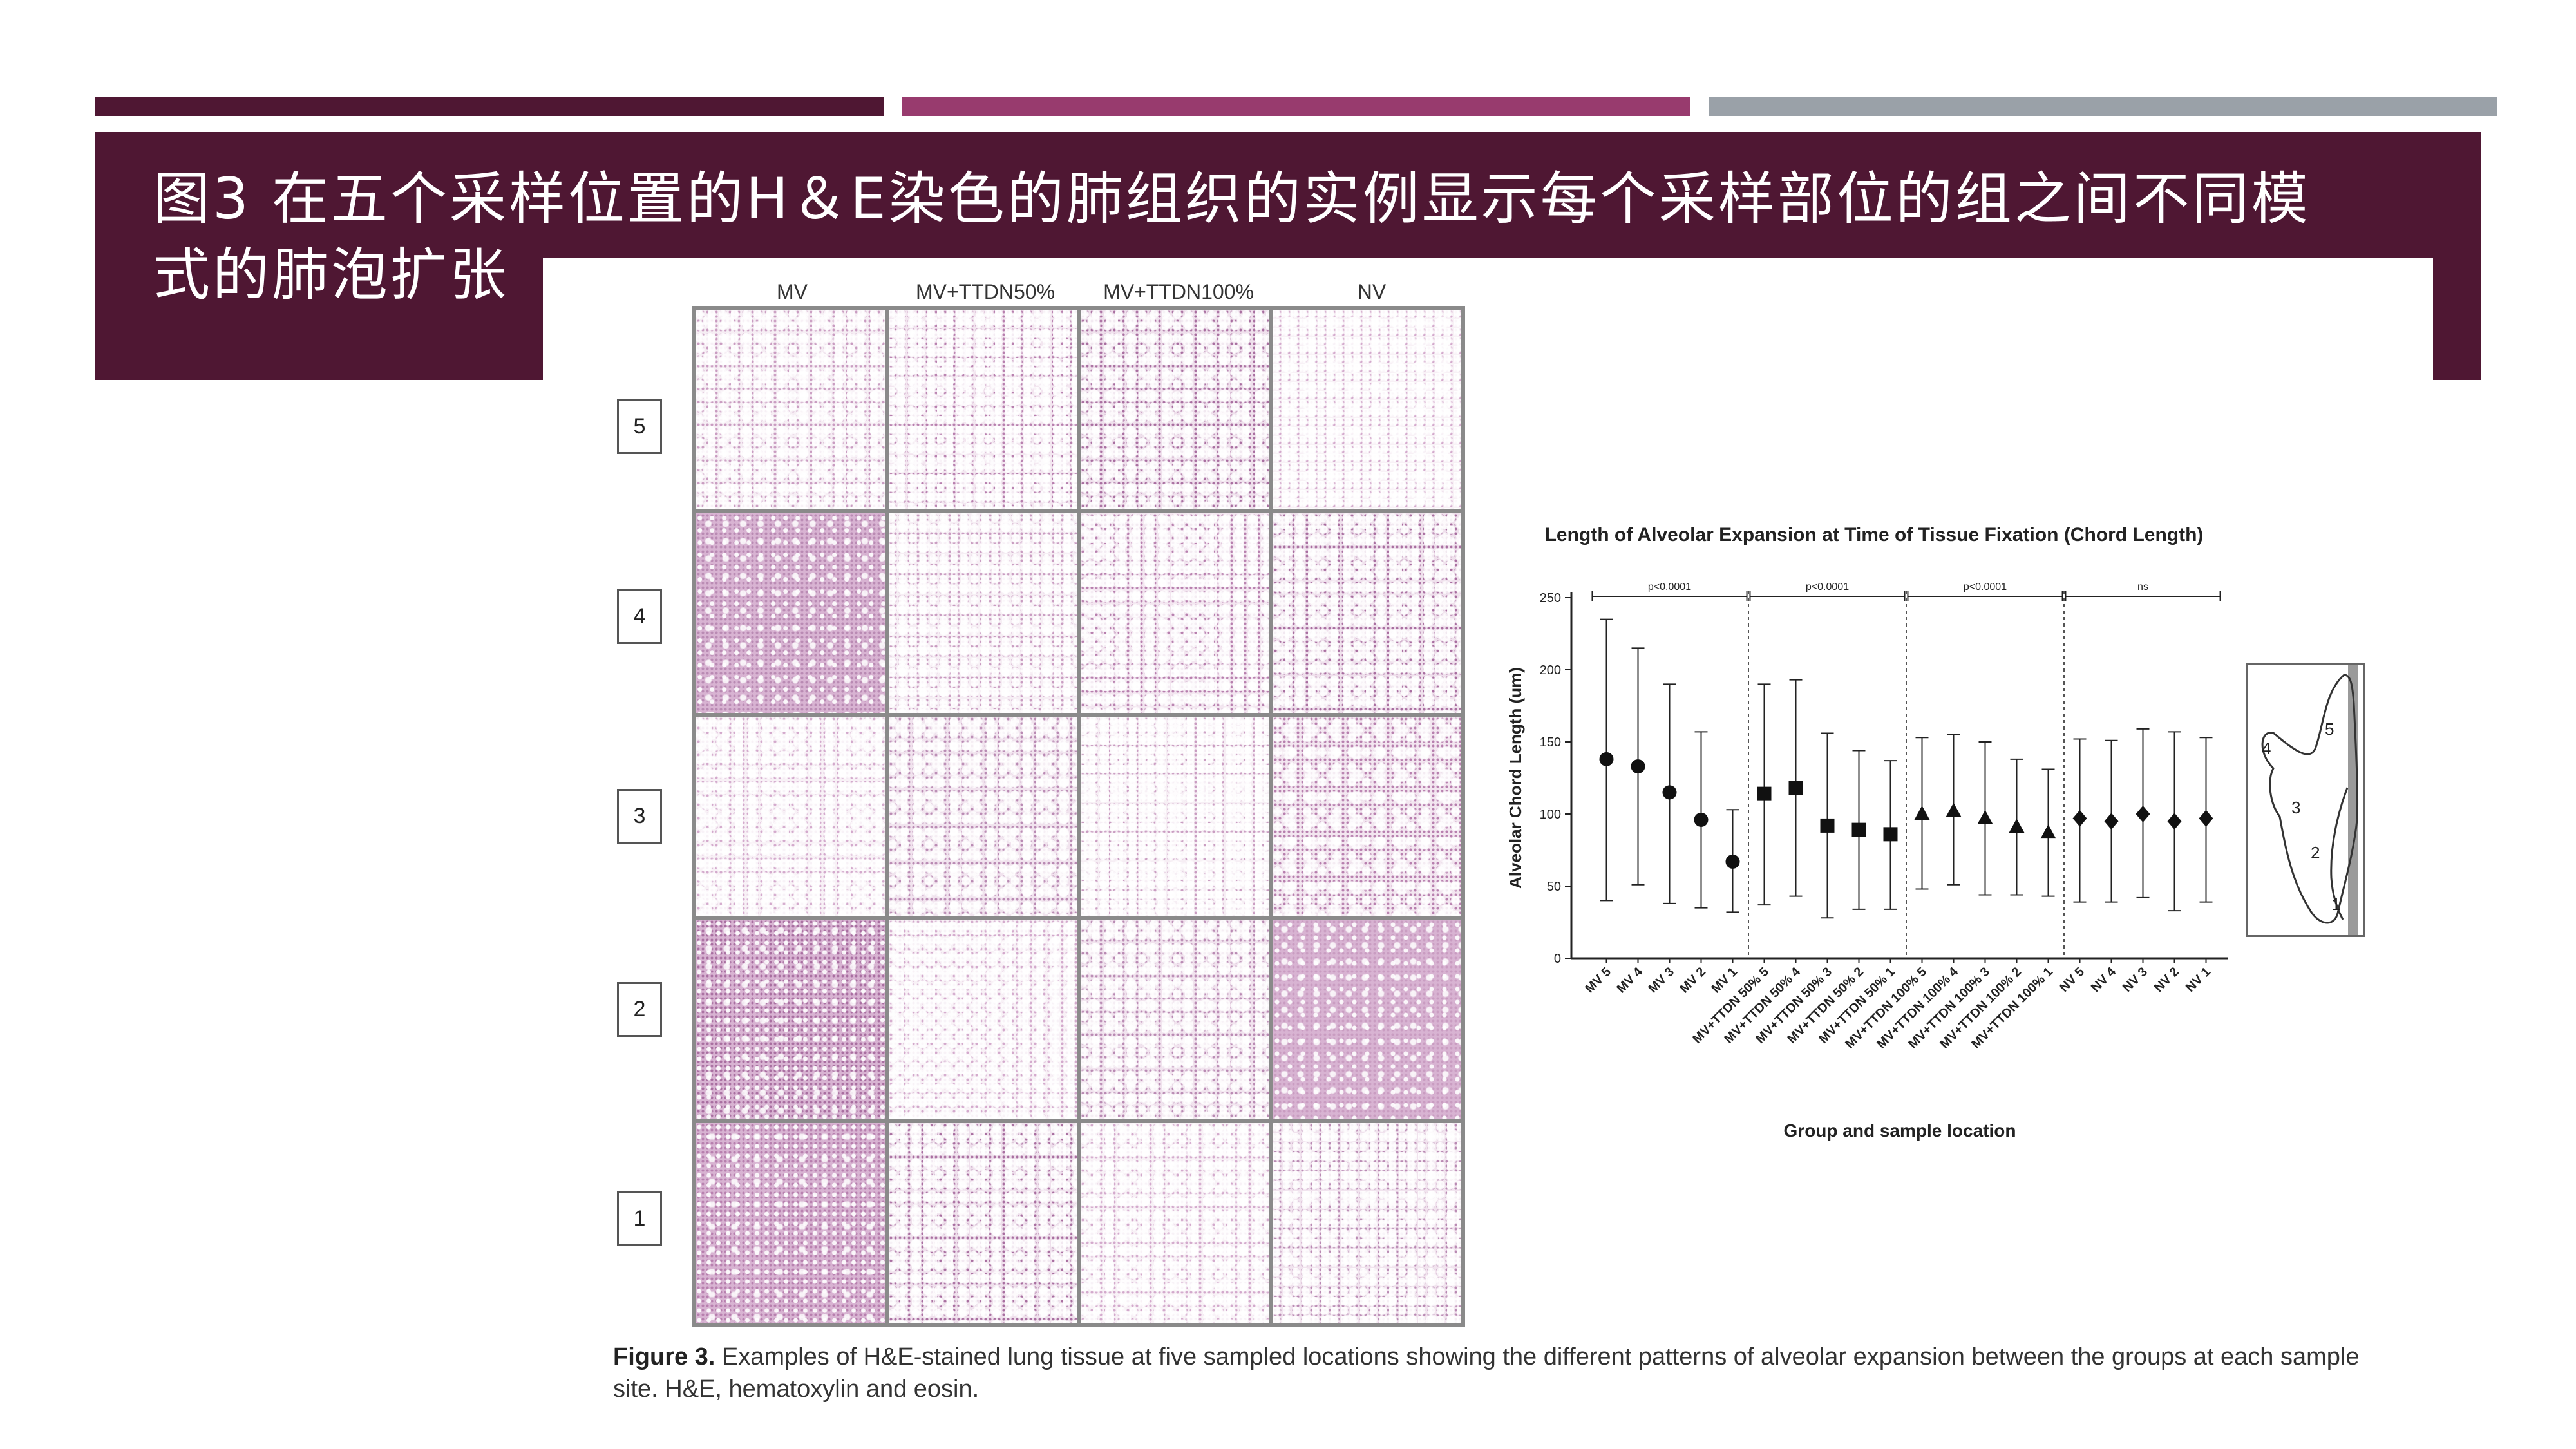 The height and width of the screenshot is (1449, 2576). Describe the element at coordinates (792, 291) in the screenshot. I see `column-label-mv: MV` at that location.